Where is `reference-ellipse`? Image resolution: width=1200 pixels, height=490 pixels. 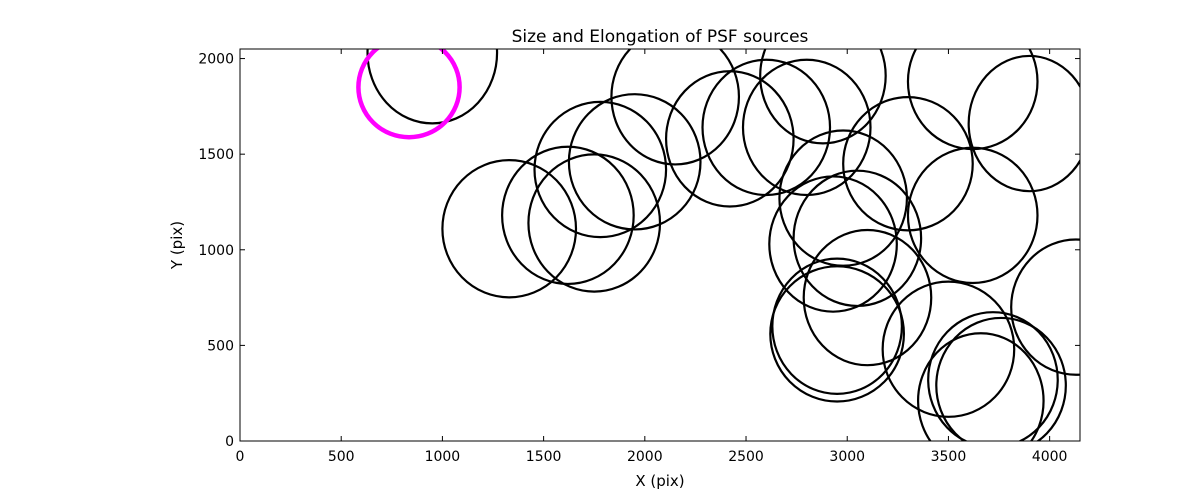
reference-ellipse is located at coordinates (409, 94).